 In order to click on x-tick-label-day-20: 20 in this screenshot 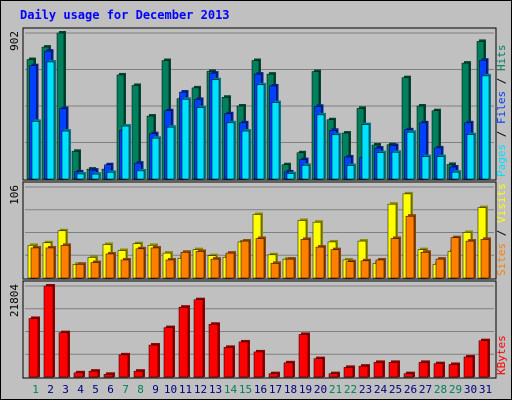, I will do `click(320, 389)`.